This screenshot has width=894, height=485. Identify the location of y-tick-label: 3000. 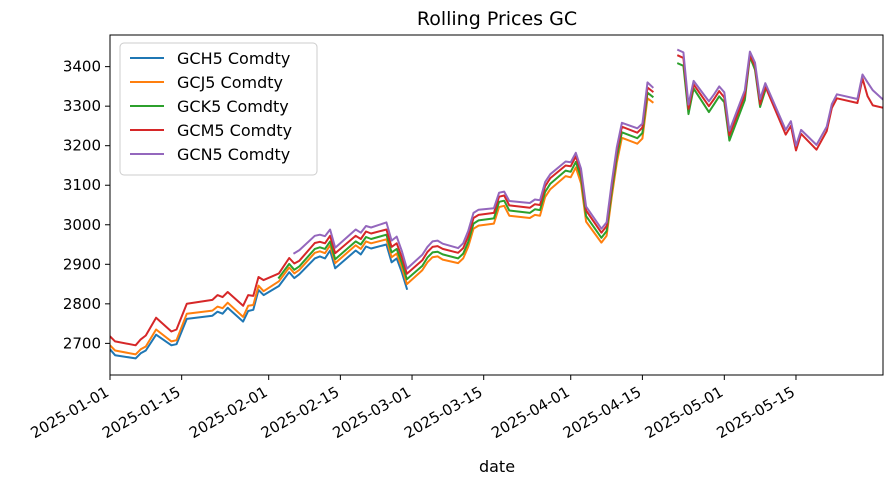
(82, 225).